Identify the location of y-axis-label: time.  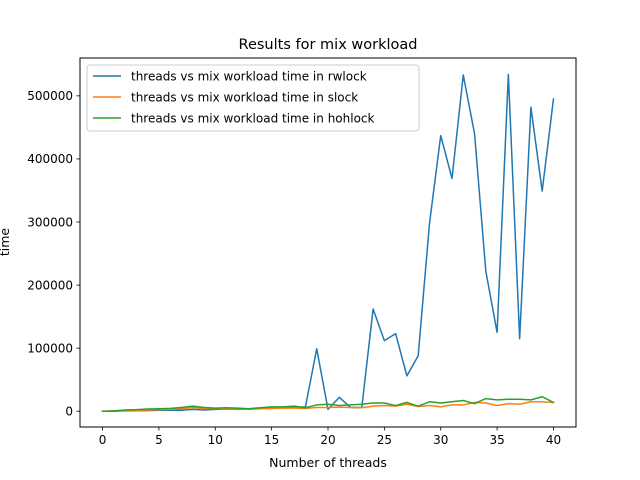
(6, 242).